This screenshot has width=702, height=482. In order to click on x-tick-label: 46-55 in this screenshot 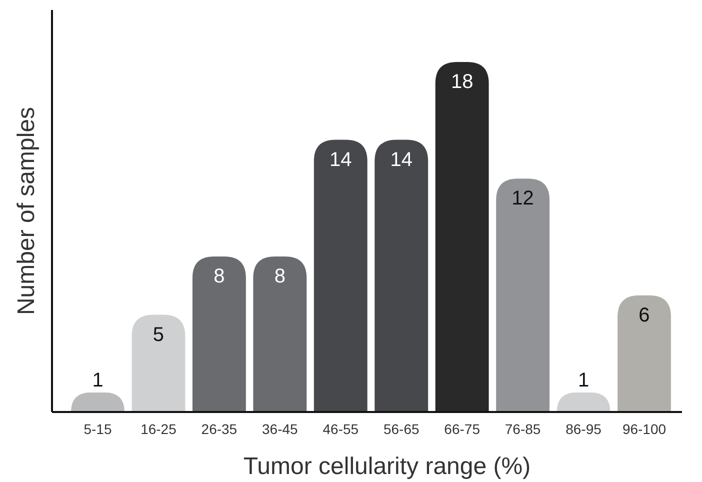, I will do `click(340, 429)`.